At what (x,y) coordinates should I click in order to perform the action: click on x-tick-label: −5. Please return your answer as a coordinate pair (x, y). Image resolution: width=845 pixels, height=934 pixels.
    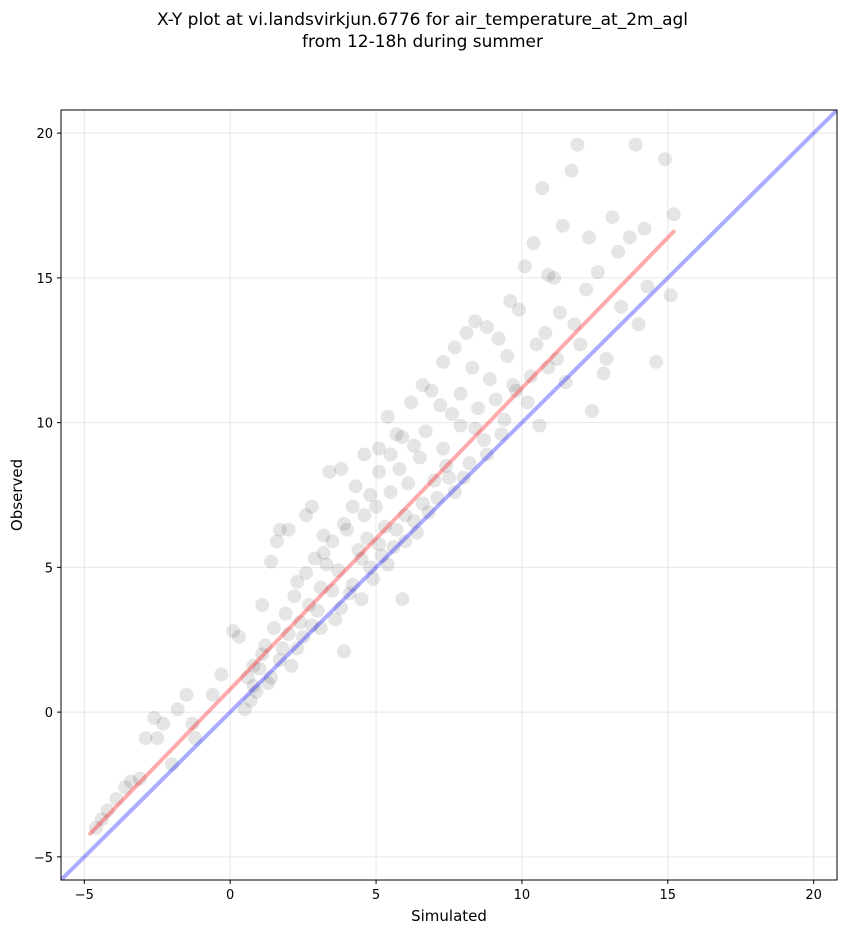
    Looking at the image, I should click on (84, 895).